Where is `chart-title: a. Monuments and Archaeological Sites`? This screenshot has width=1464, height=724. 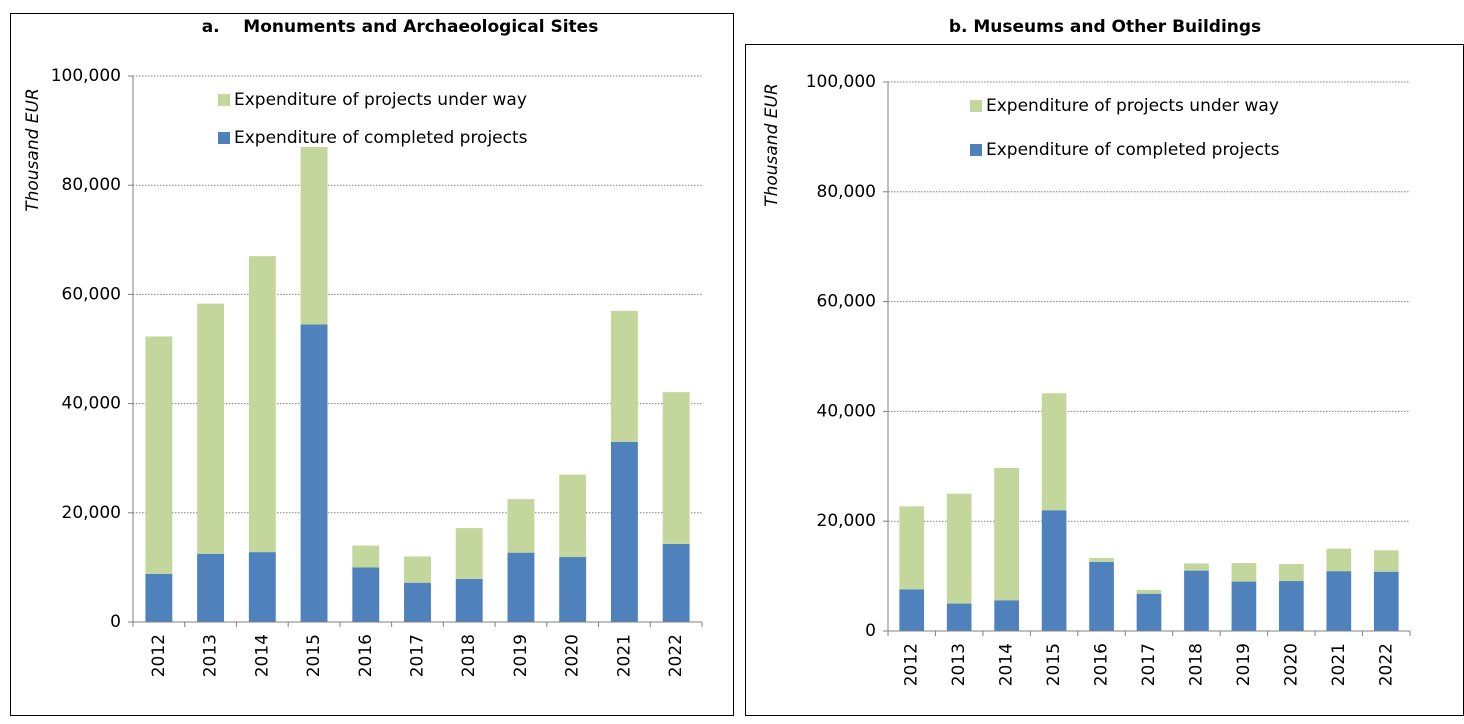 chart-title: a. Monuments and Archaeological Sites is located at coordinates (400, 27).